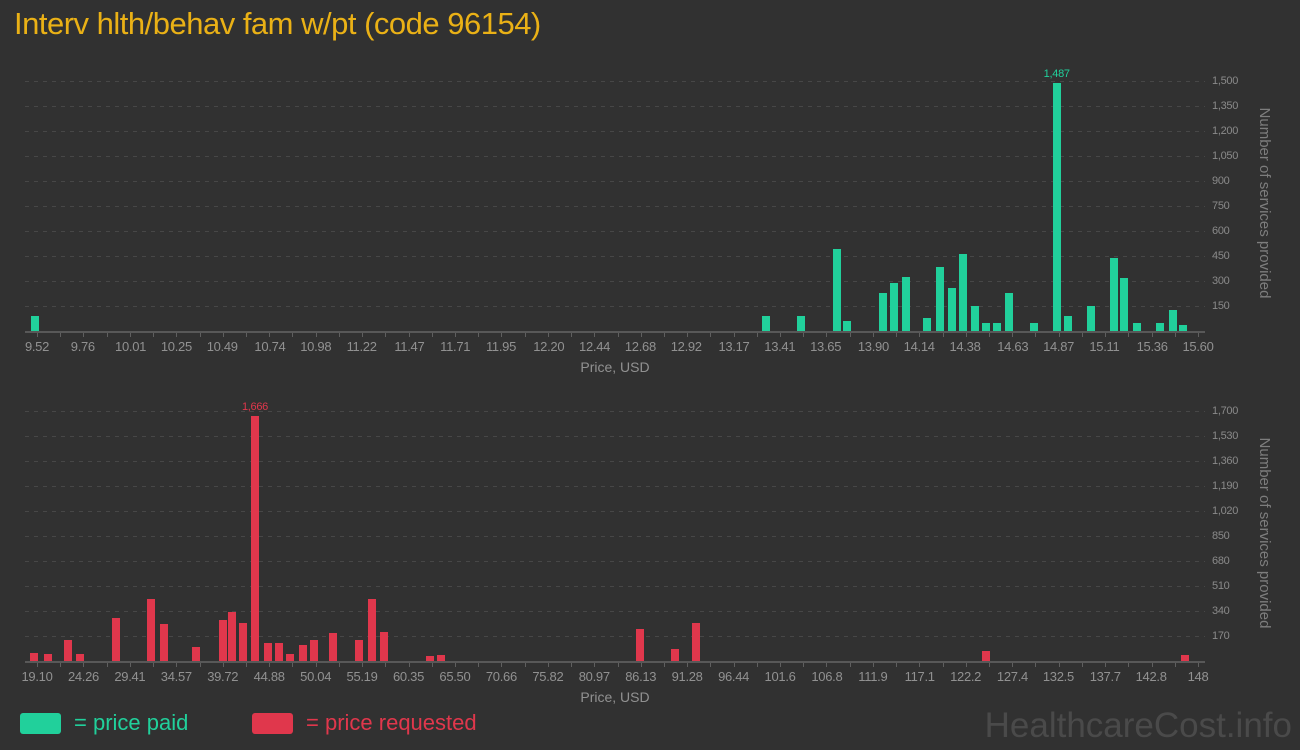  Describe the element at coordinates (222, 346) in the screenshot. I see `x-tick-label: 10.49` at that location.